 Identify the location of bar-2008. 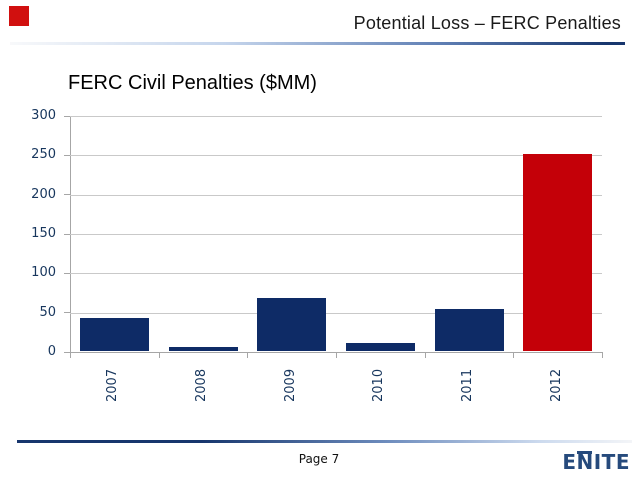
(203, 349).